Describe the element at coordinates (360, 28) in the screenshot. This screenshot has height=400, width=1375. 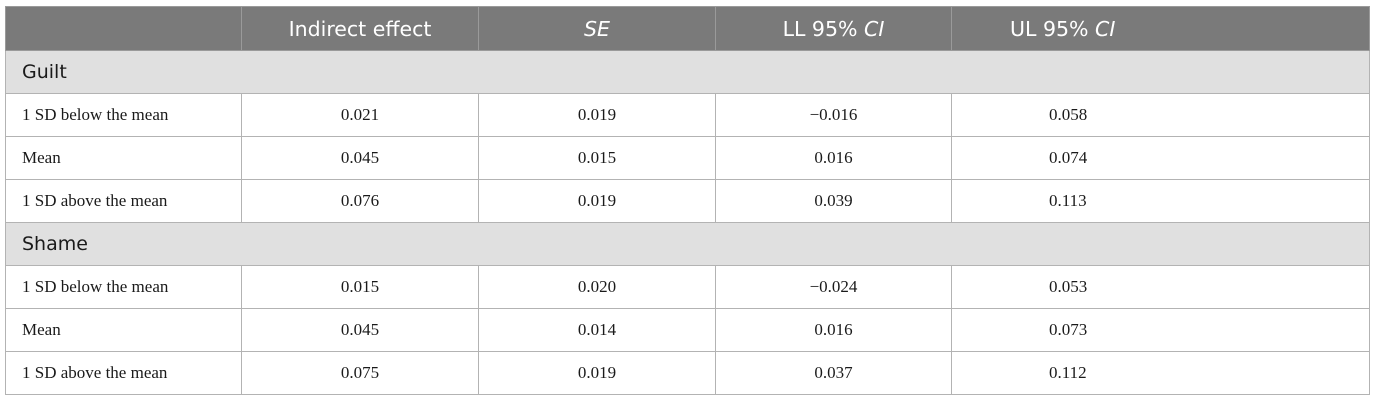
I see `header-indirect-effect: Indirect effect` at that location.